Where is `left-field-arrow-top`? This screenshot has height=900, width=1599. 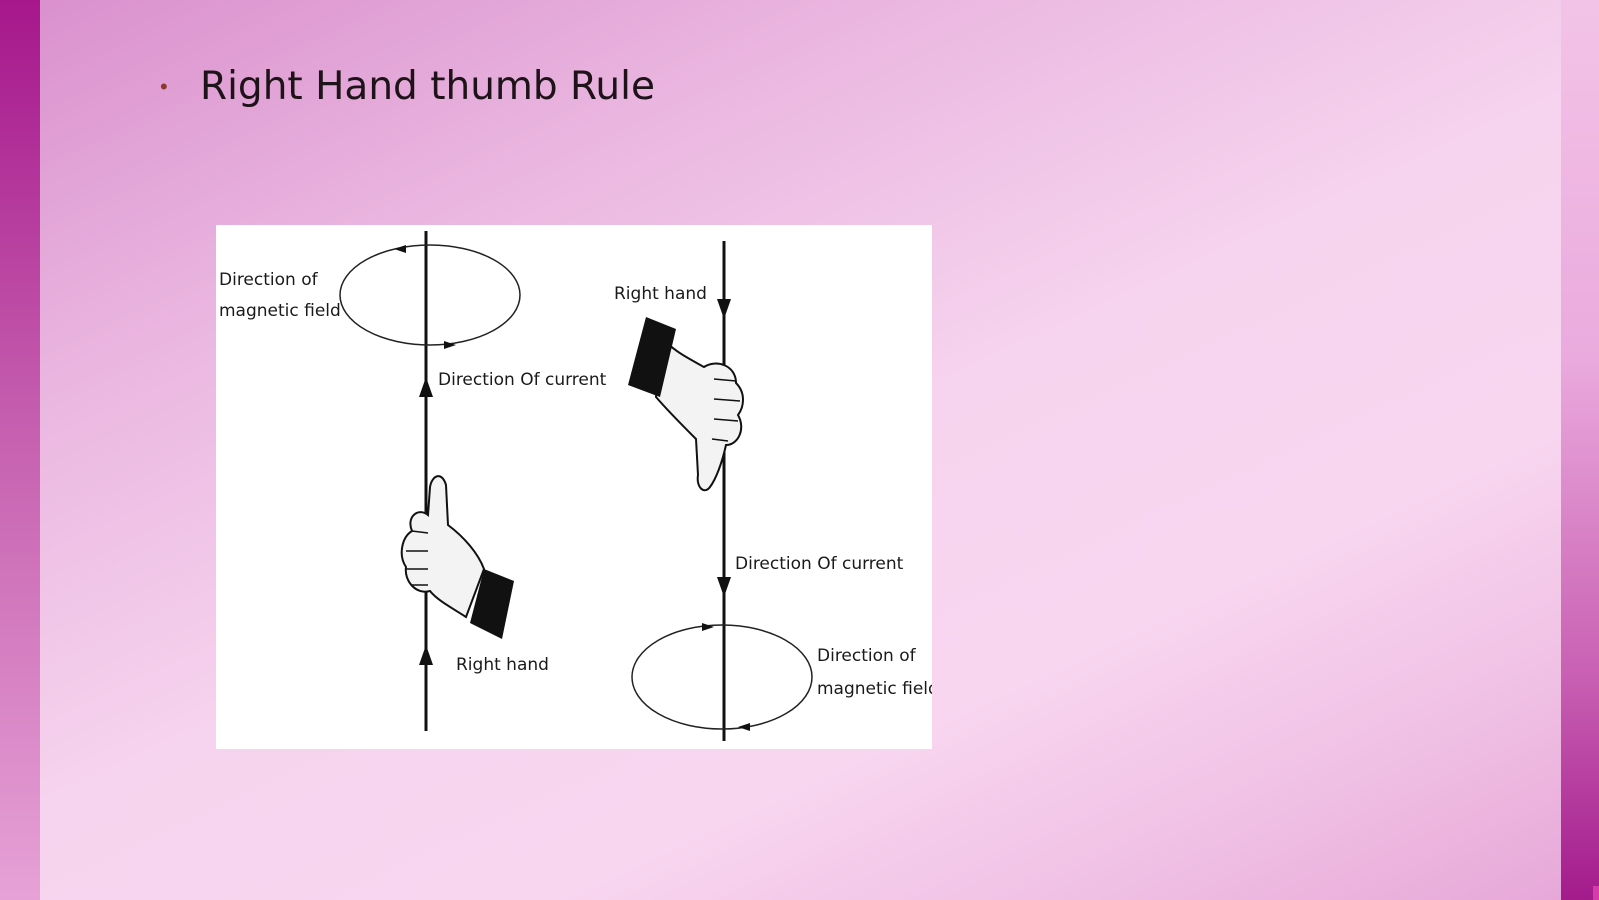
left-field-arrow-top is located at coordinates (400, 249).